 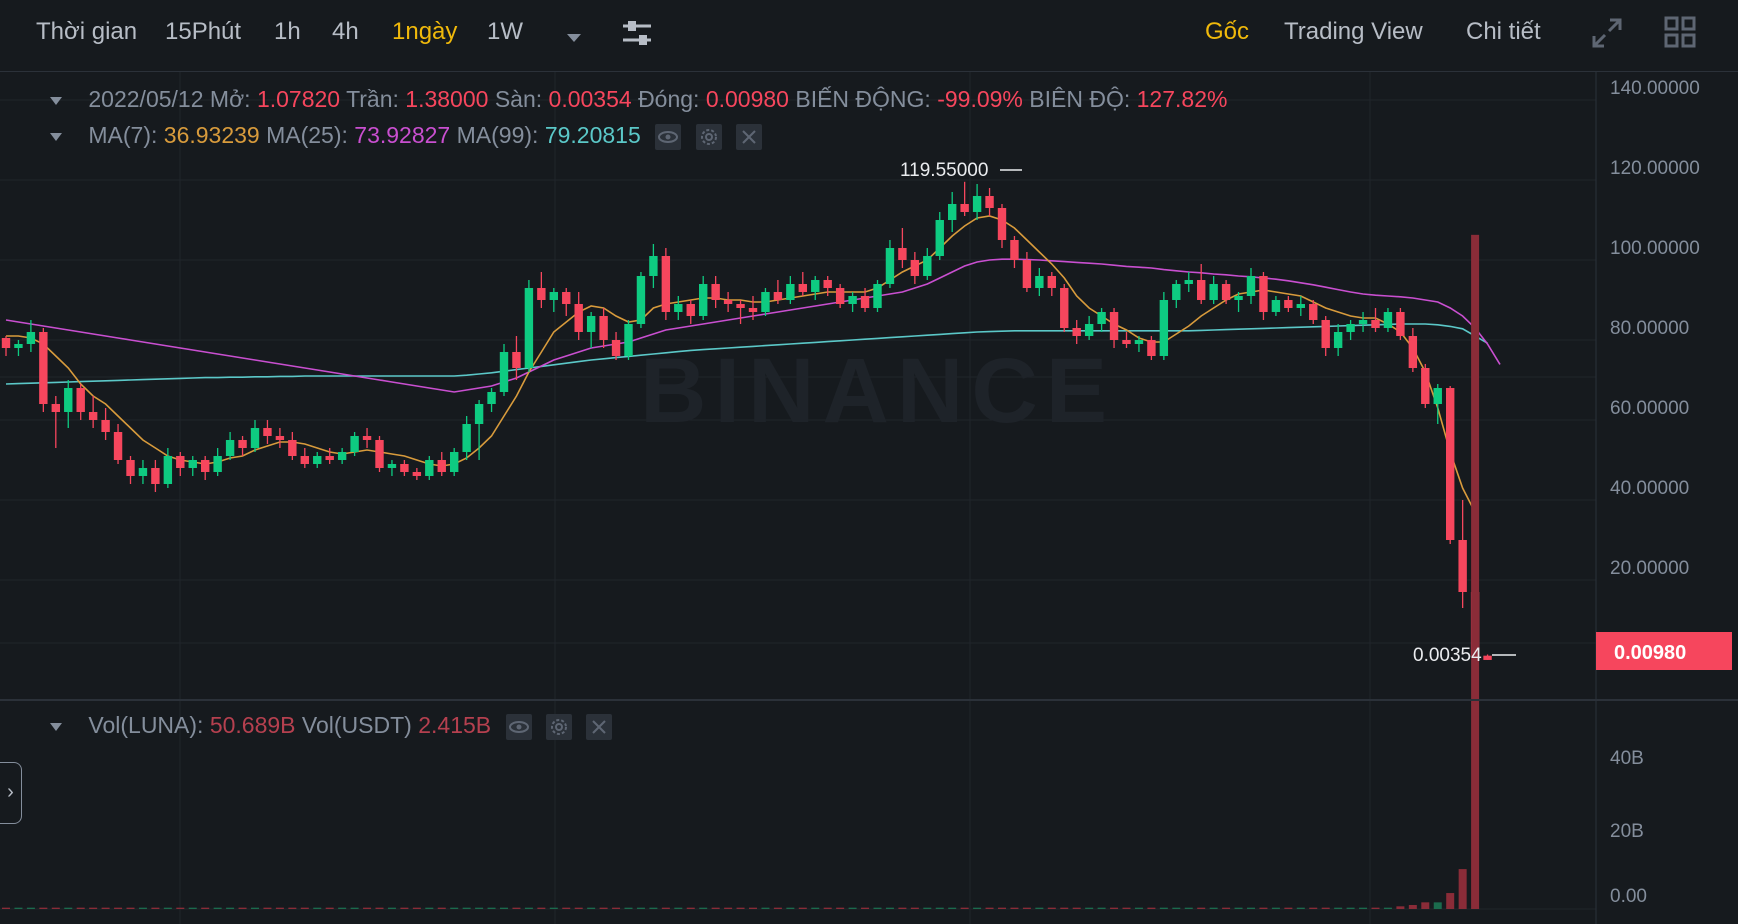 What do you see at coordinates (574, 38) in the screenshot?
I see `more-intervals-chevron-down-icon` at bounding box center [574, 38].